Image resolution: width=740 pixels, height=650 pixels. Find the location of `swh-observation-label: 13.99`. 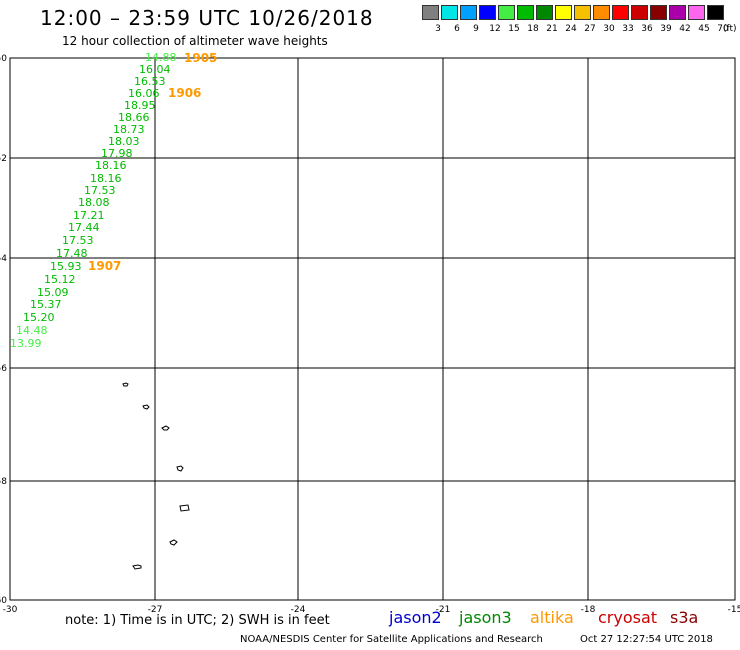

swh-observation-label: 13.99 is located at coordinates (26, 343).